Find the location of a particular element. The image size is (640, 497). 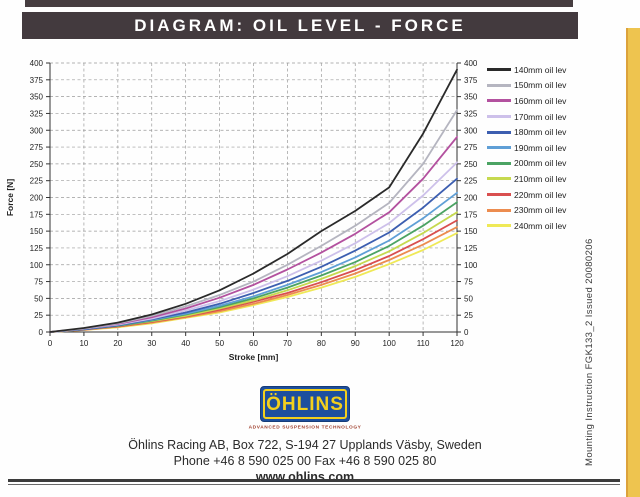

x-tick-label: 80 is located at coordinates (321, 343).